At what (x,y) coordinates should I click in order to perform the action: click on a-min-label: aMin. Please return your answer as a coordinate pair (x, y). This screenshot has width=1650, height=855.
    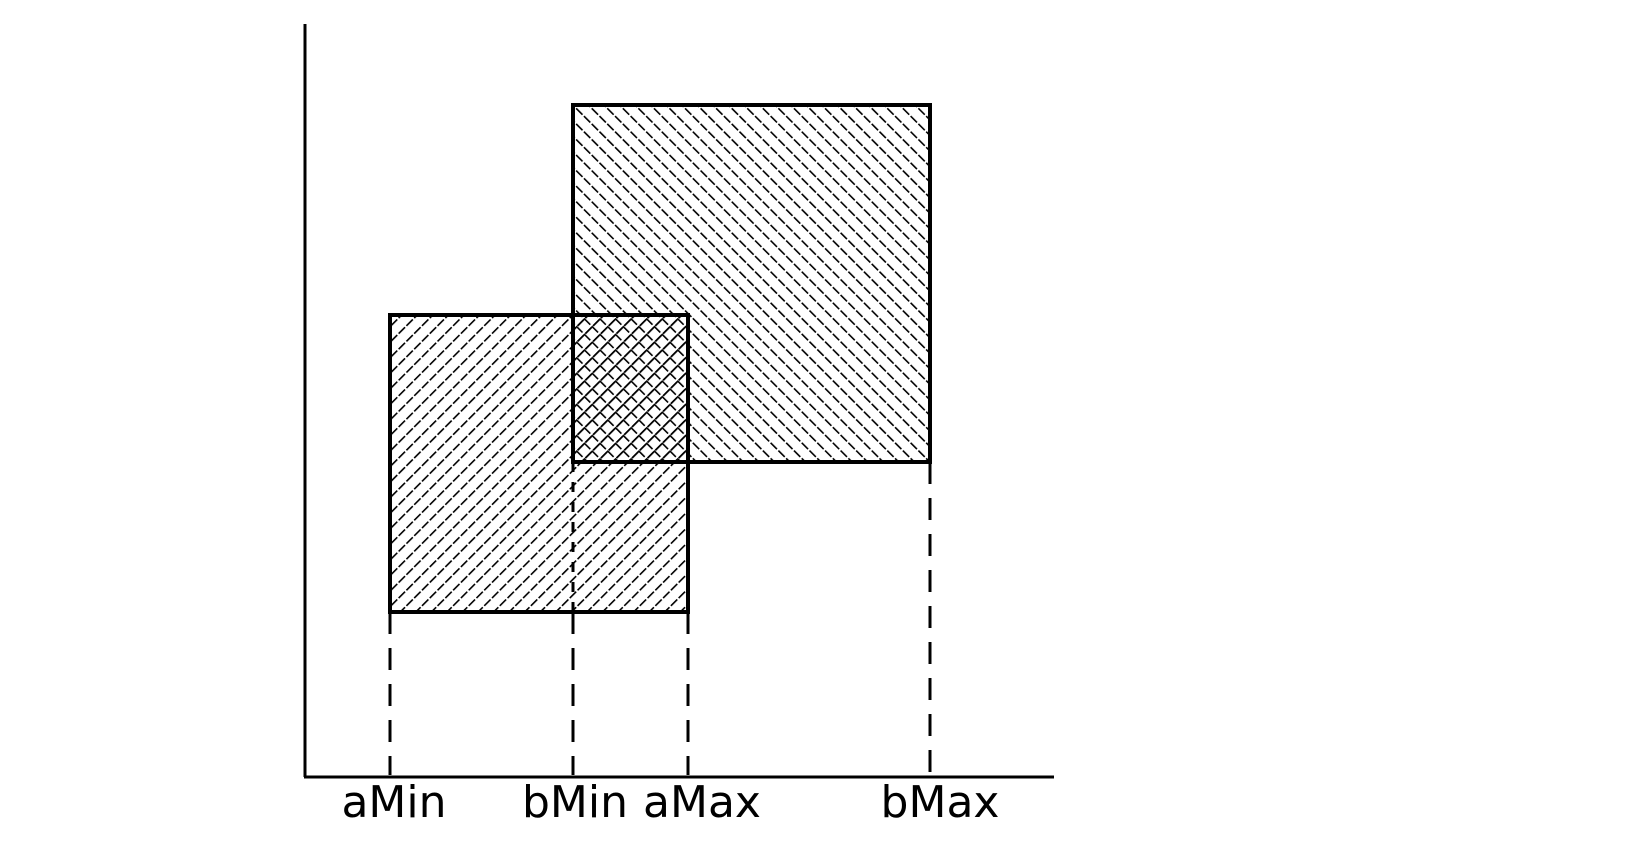
    Looking at the image, I should click on (393, 802).